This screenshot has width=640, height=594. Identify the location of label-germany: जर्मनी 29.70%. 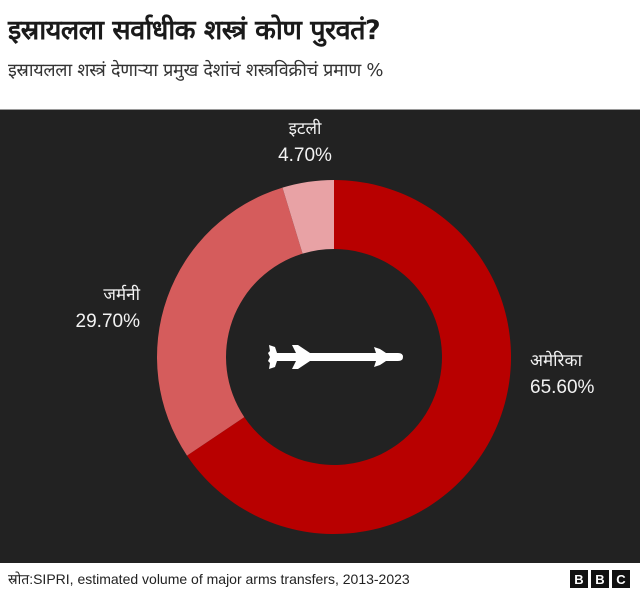
(108, 307).